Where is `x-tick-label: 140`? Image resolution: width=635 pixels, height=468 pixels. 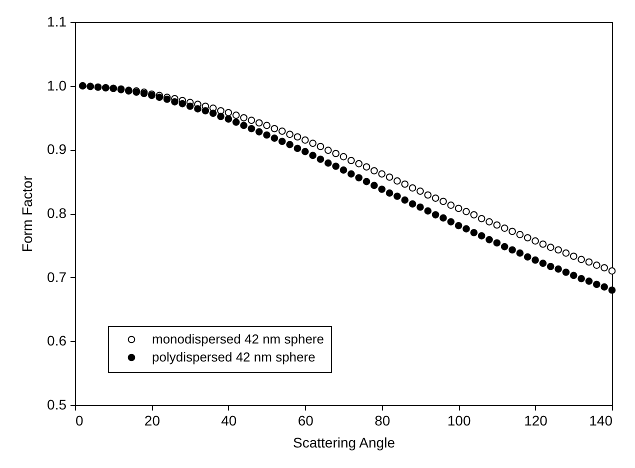
x-tick-label: 140 is located at coordinates (601, 420).